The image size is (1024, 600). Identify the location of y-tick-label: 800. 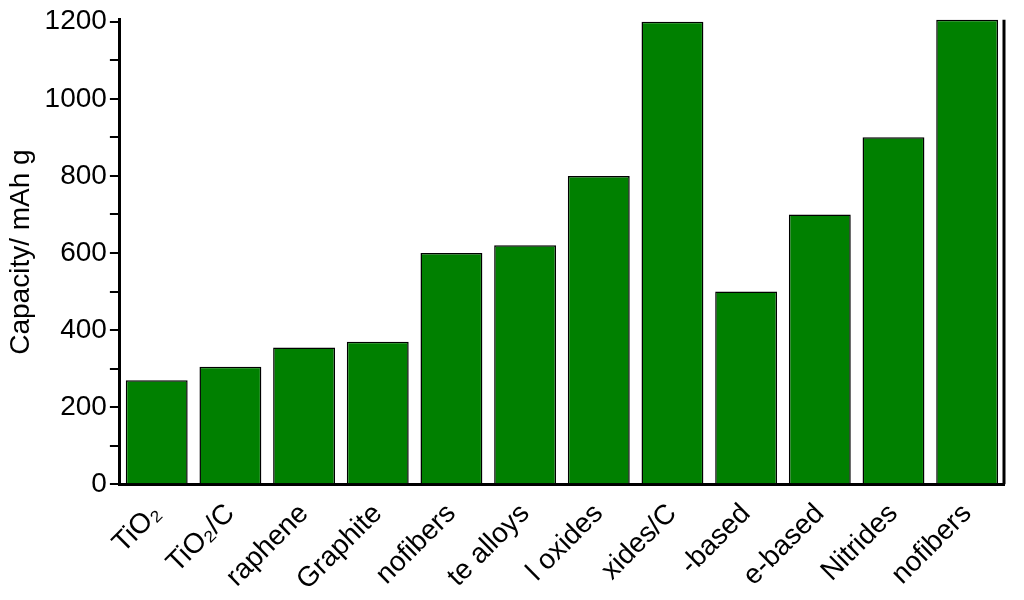
(83, 174).